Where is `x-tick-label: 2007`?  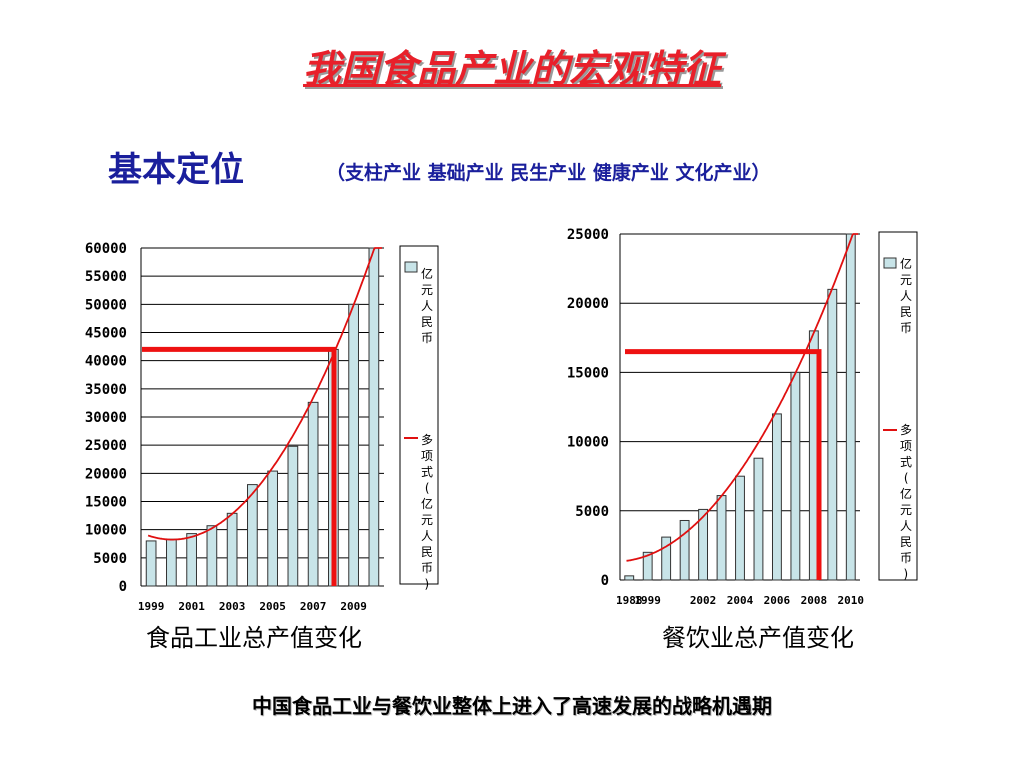 x-tick-label: 2007 is located at coordinates (313, 606).